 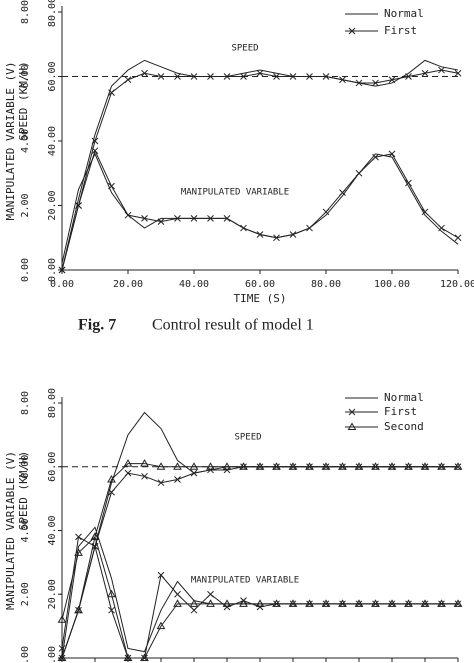 What do you see at coordinates (400, 30) in the screenshot?
I see `legend-label: First` at bounding box center [400, 30].